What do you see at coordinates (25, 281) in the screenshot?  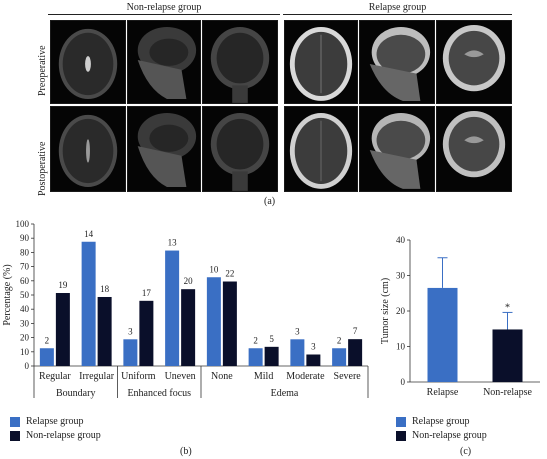 I see `y-tick-label: 60` at bounding box center [25, 281].